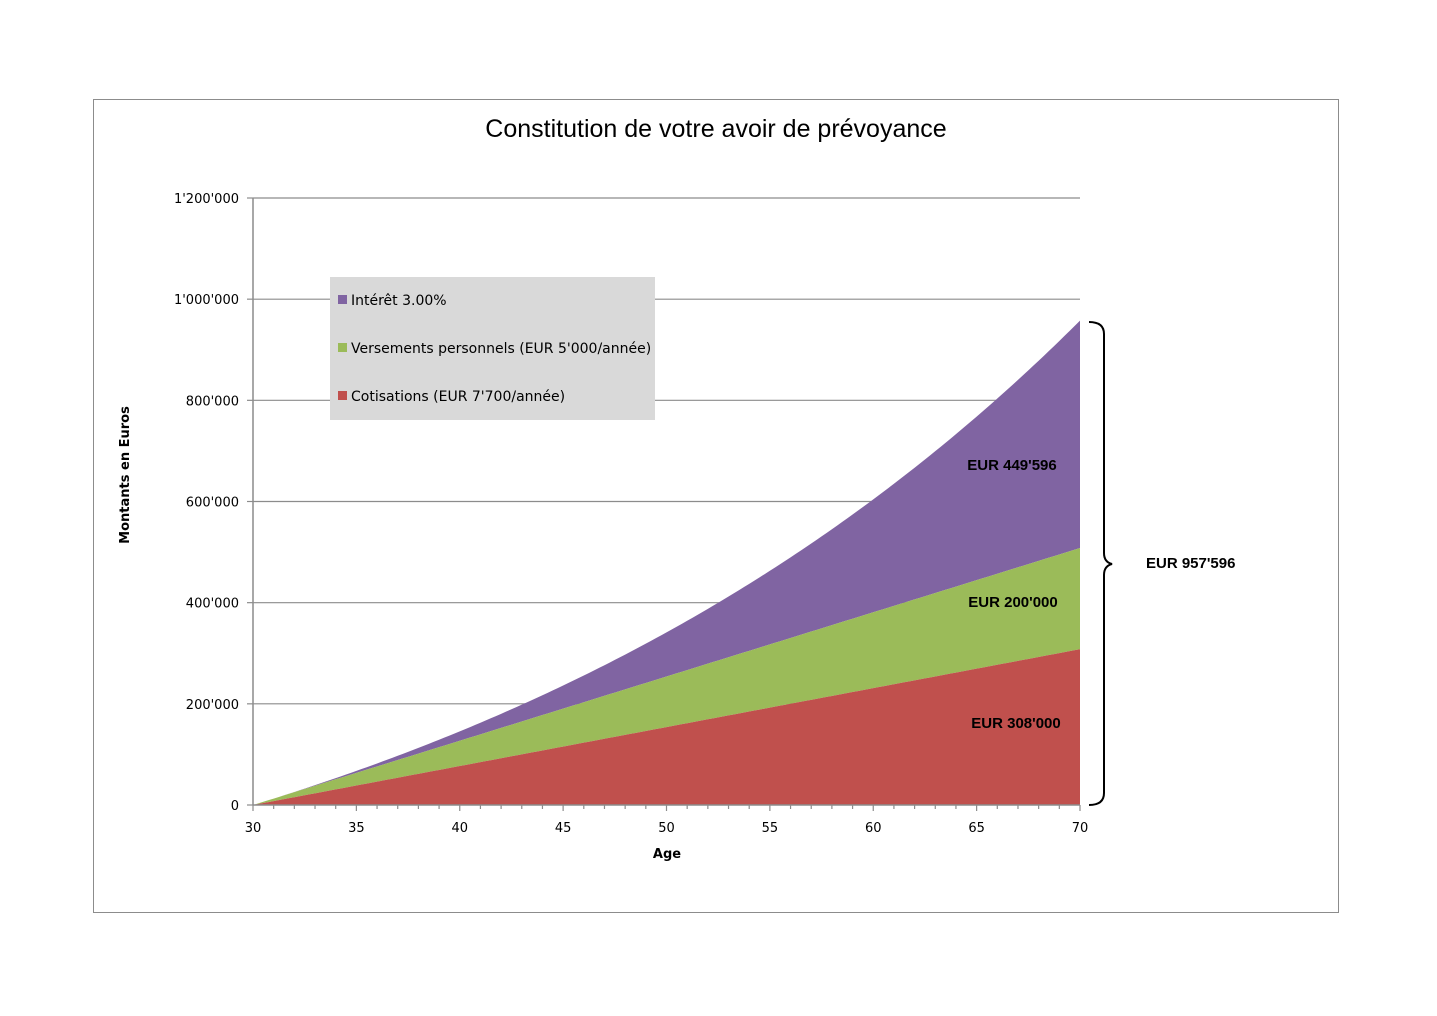  I want to click on legend-box, so click(492, 348).